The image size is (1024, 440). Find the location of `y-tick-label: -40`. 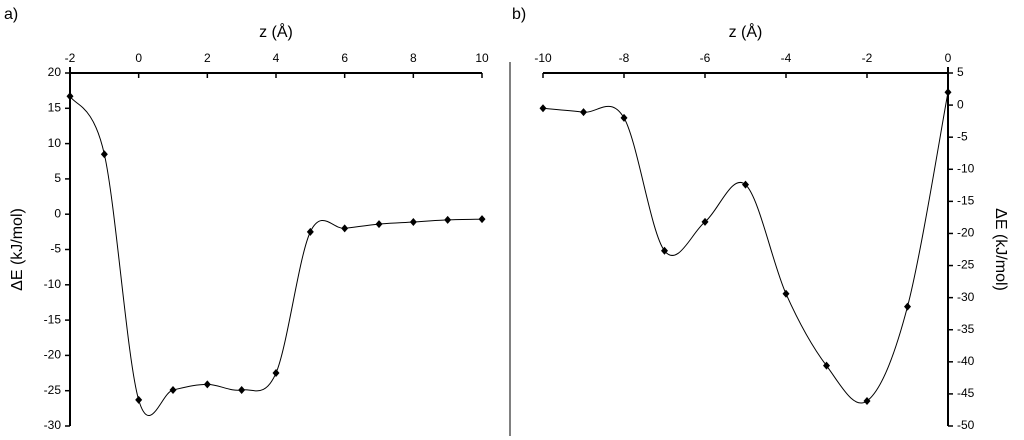

y-tick-label: -40 is located at coordinates (966, 361).